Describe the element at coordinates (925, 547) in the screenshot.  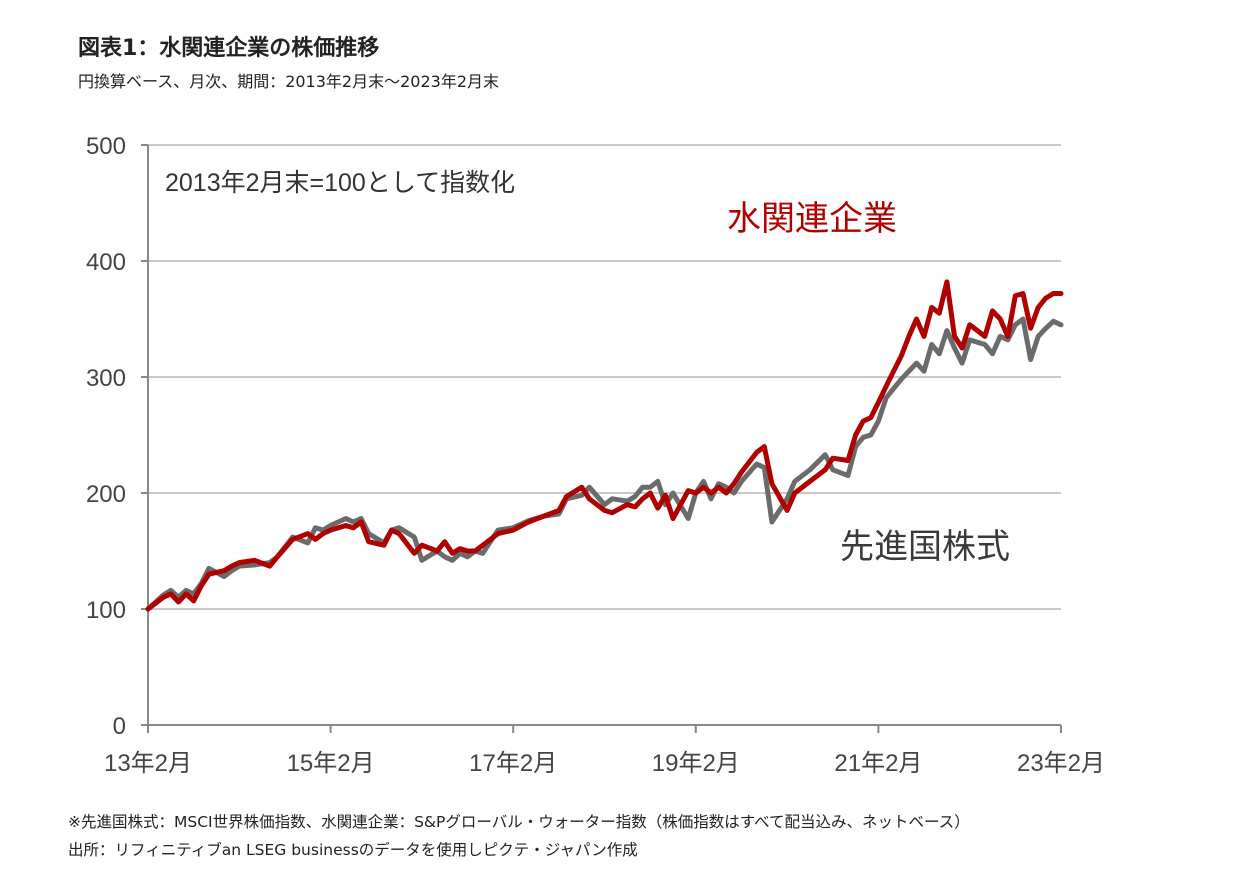
I see `series-label-developed: 先進国株式` at that location.